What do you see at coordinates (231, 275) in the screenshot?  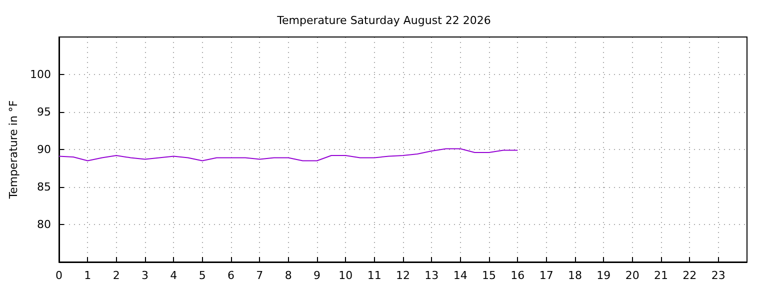 I see `x-tick-label: 6` at bounding box center [231, 275].